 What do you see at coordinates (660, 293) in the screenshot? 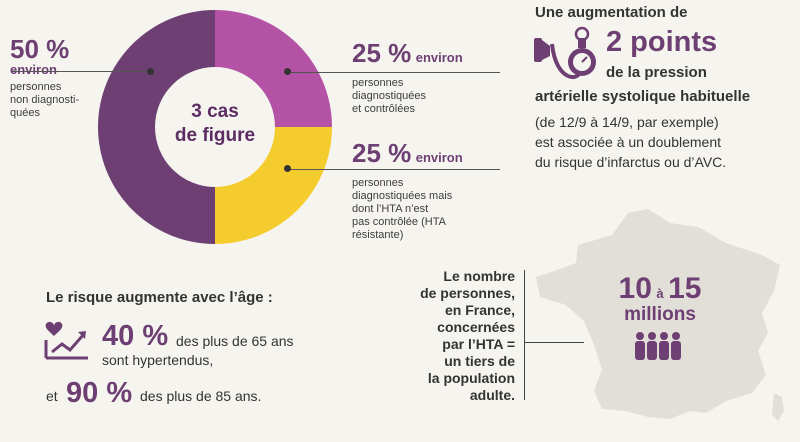
I see `millions-a: à` at bounding box center [660, 293].